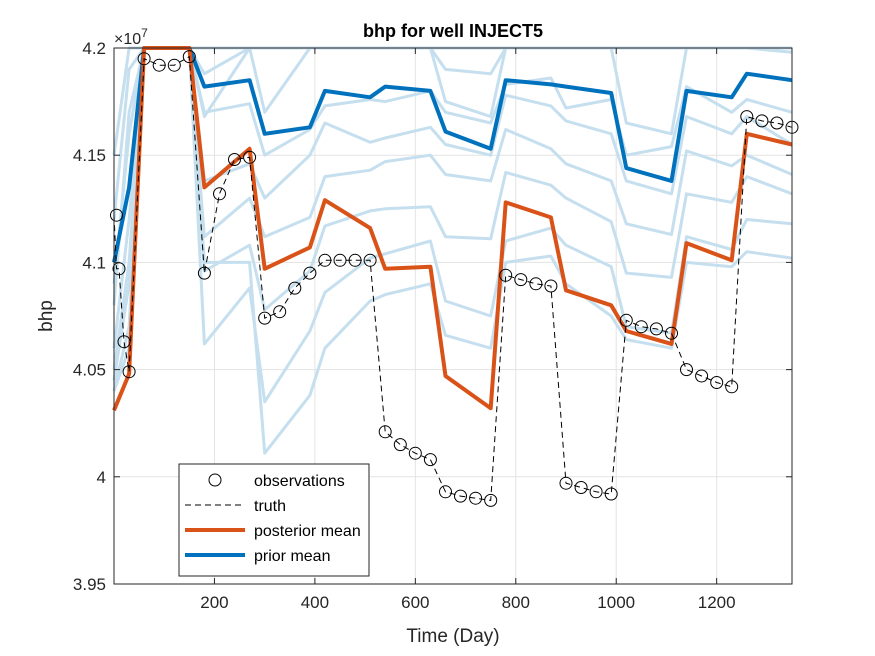 The width and height of the screenshot is (875, 656). I want to click on y-exponent-base: ×10, so click(127, 39).